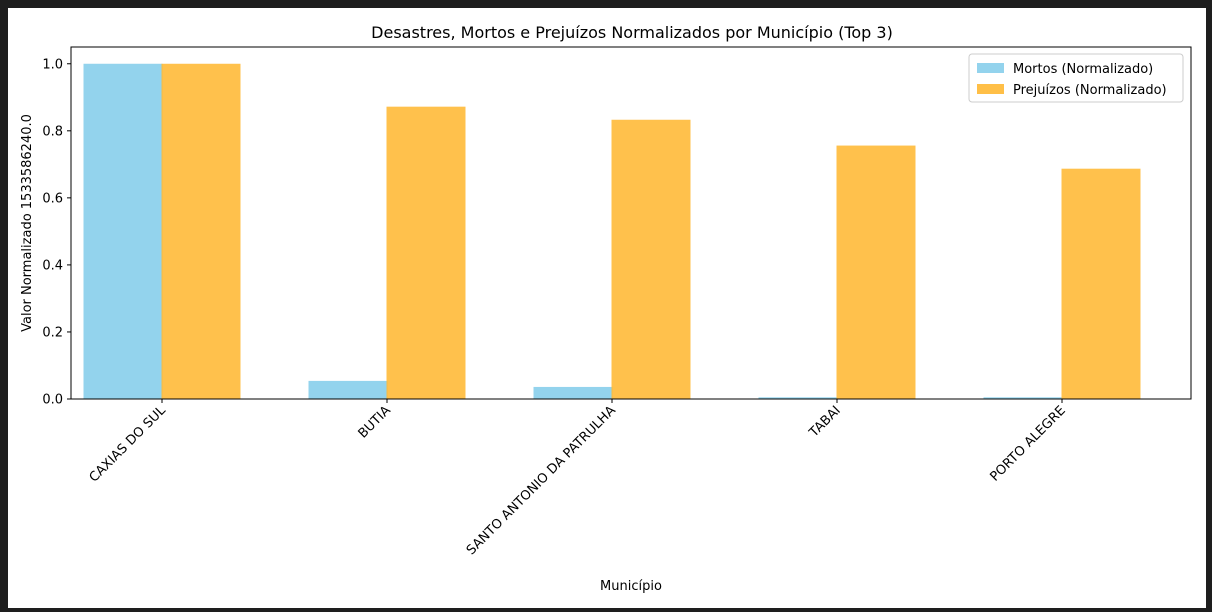  What do you see at coordinates (1083, 69) in the screenshot?
I see `legend-entry: Mortos (Normalizado)` at bounding box center [1083, 69].